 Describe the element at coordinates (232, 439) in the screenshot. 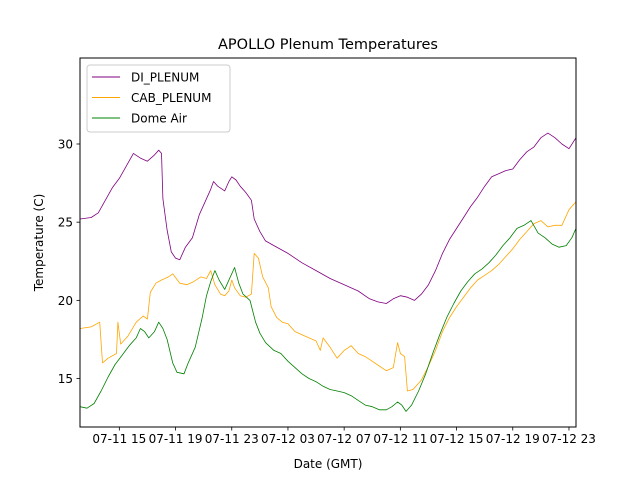

I see `x-tick-label: 07-11 23` at that location.